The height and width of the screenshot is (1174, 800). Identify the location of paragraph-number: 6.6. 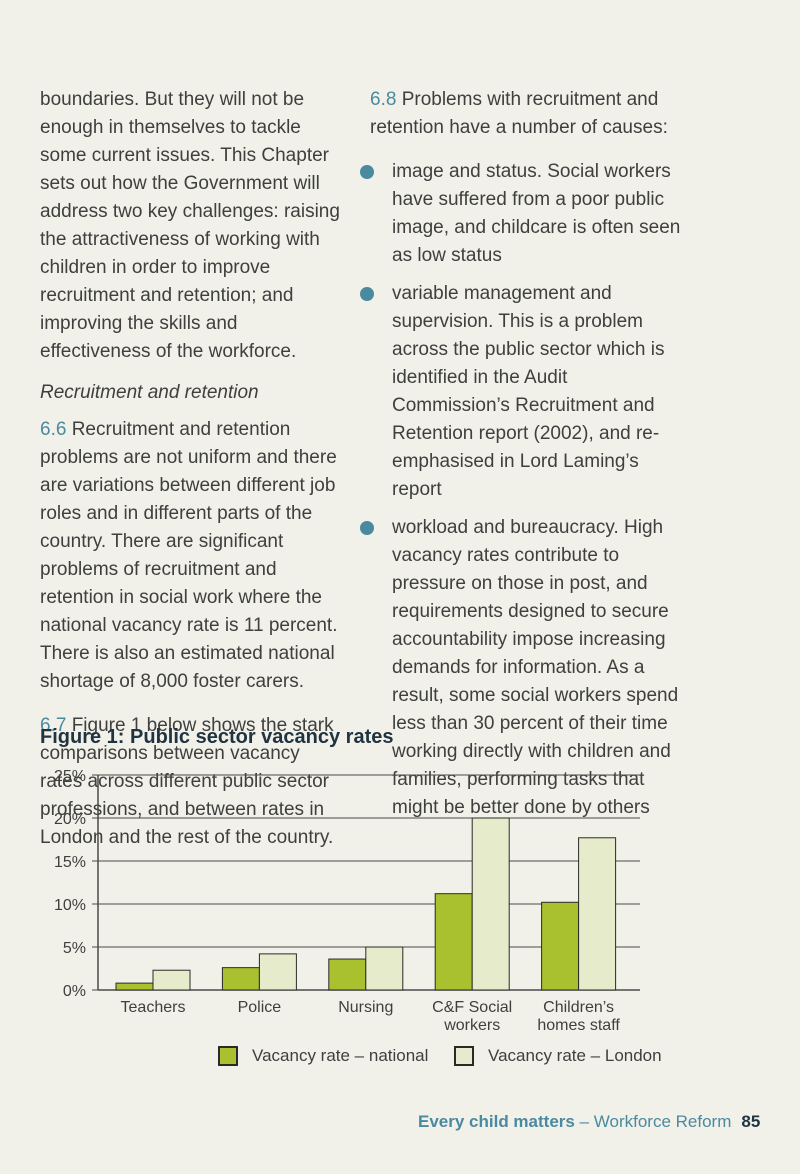
(53, 429).